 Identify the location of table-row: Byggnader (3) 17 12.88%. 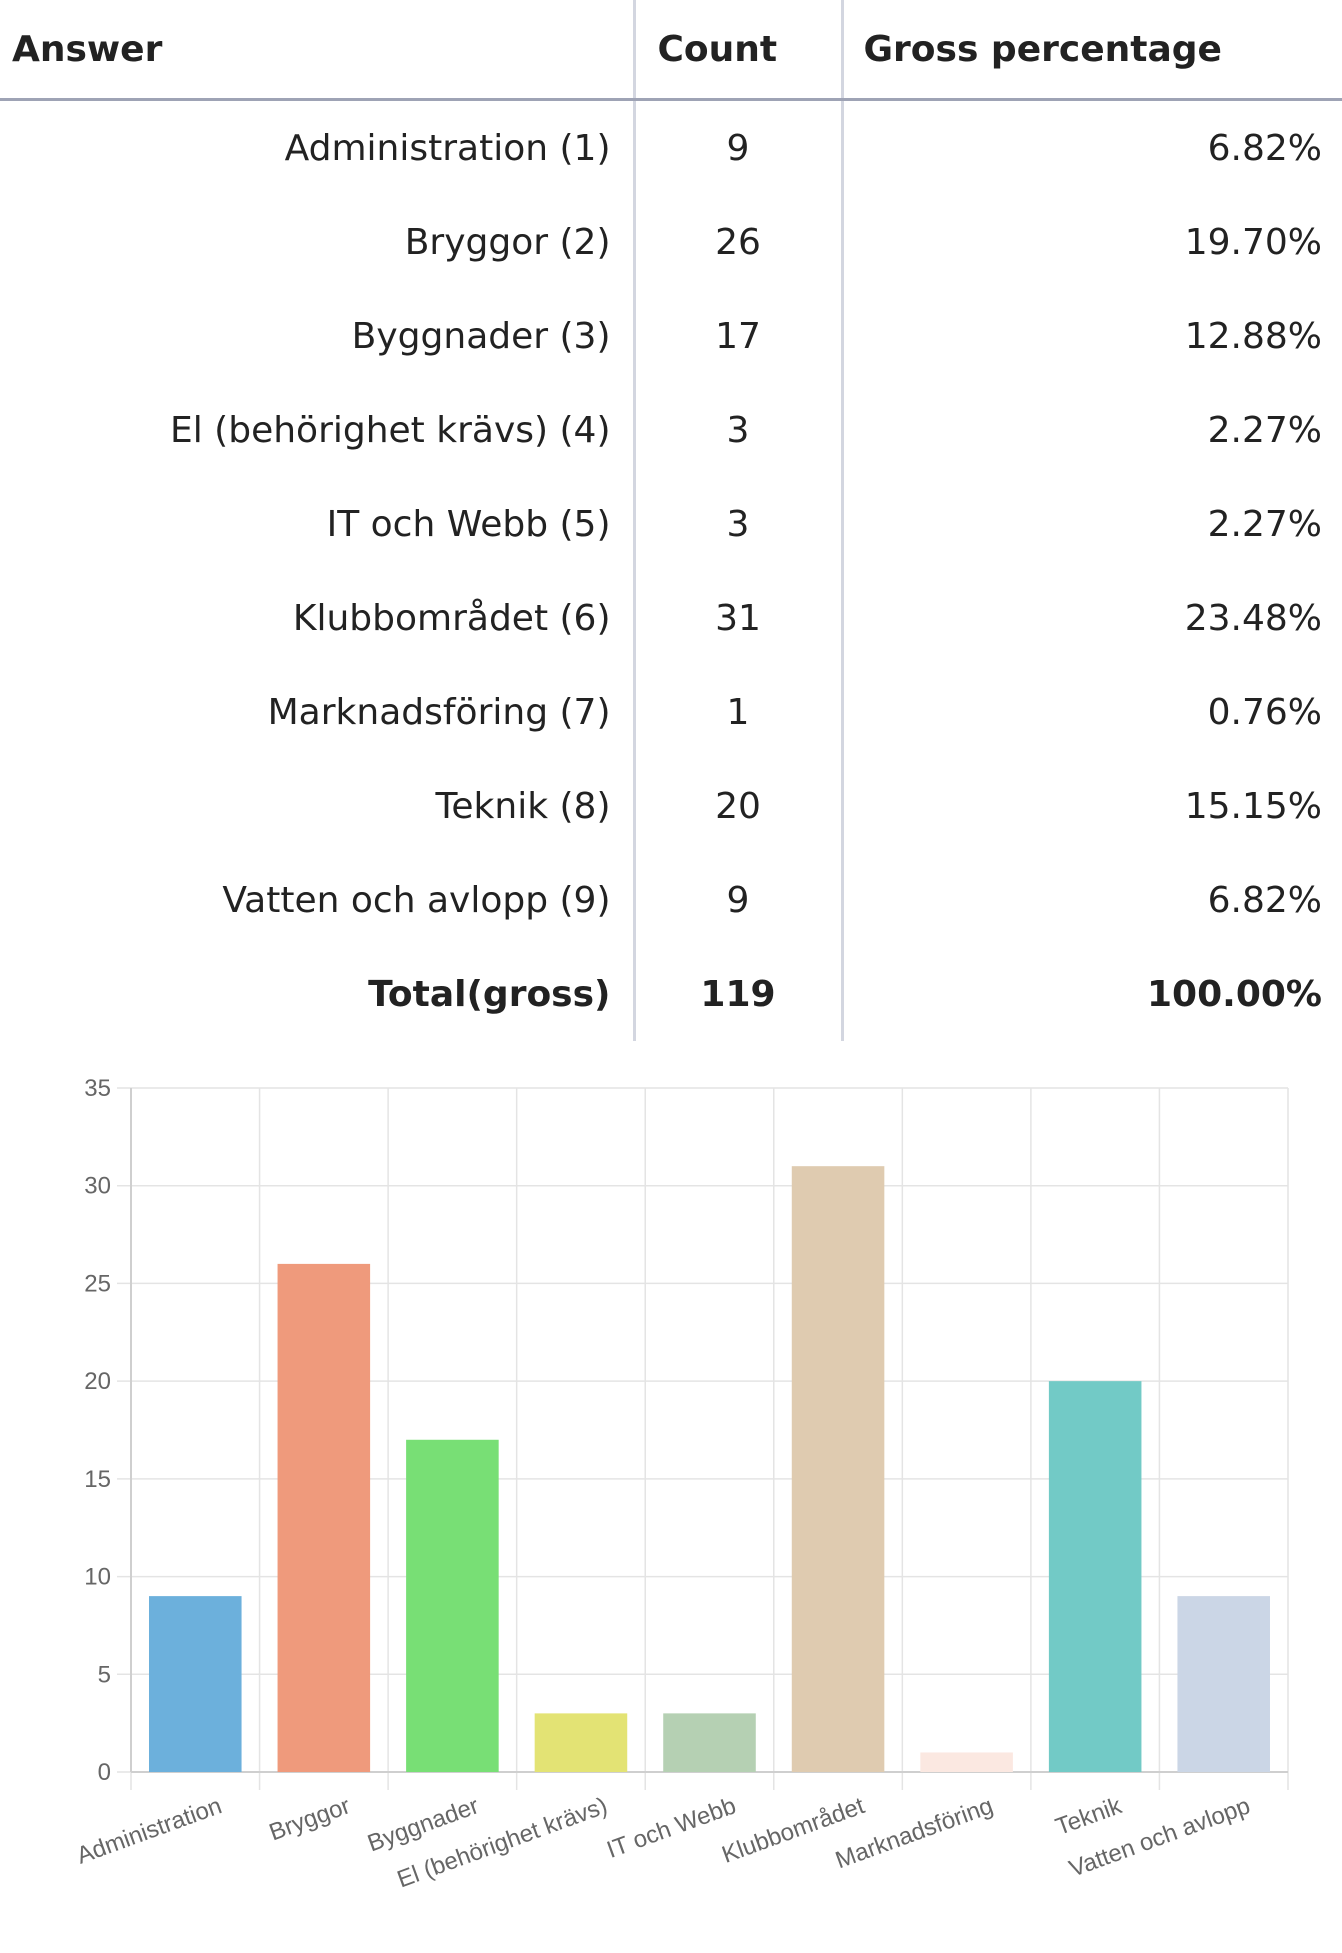
(671, 336).